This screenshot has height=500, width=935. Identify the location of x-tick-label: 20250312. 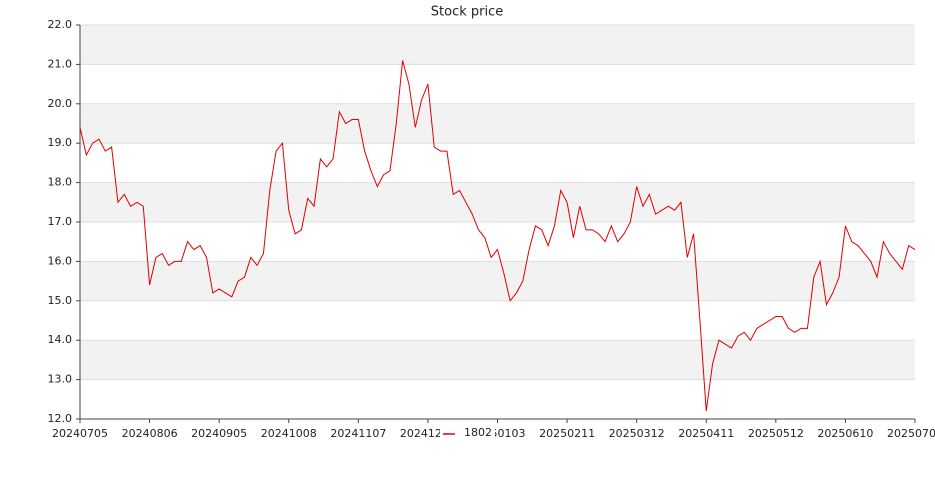
(637, 433).